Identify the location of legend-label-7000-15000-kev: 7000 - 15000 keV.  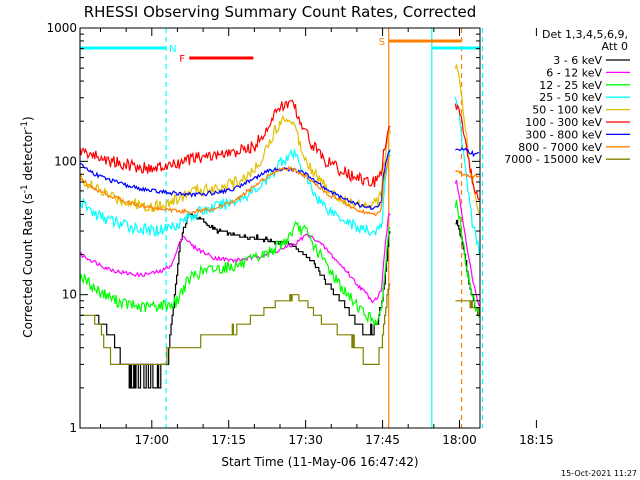
(553, 159).